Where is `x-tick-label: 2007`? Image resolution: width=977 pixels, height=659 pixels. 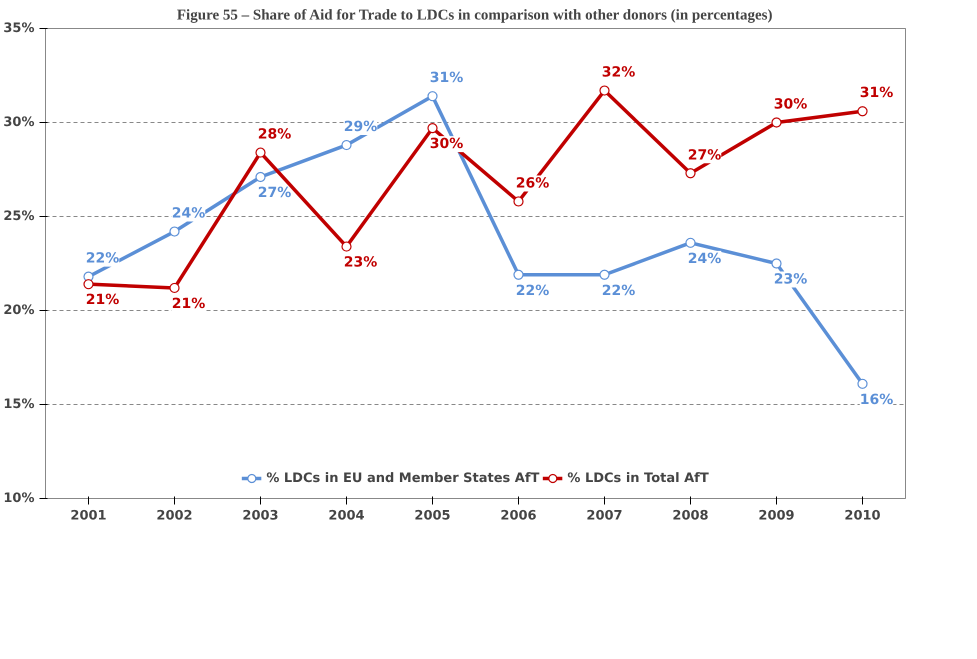
x-tick-label: 2007 is located at coordinates (604, 516).